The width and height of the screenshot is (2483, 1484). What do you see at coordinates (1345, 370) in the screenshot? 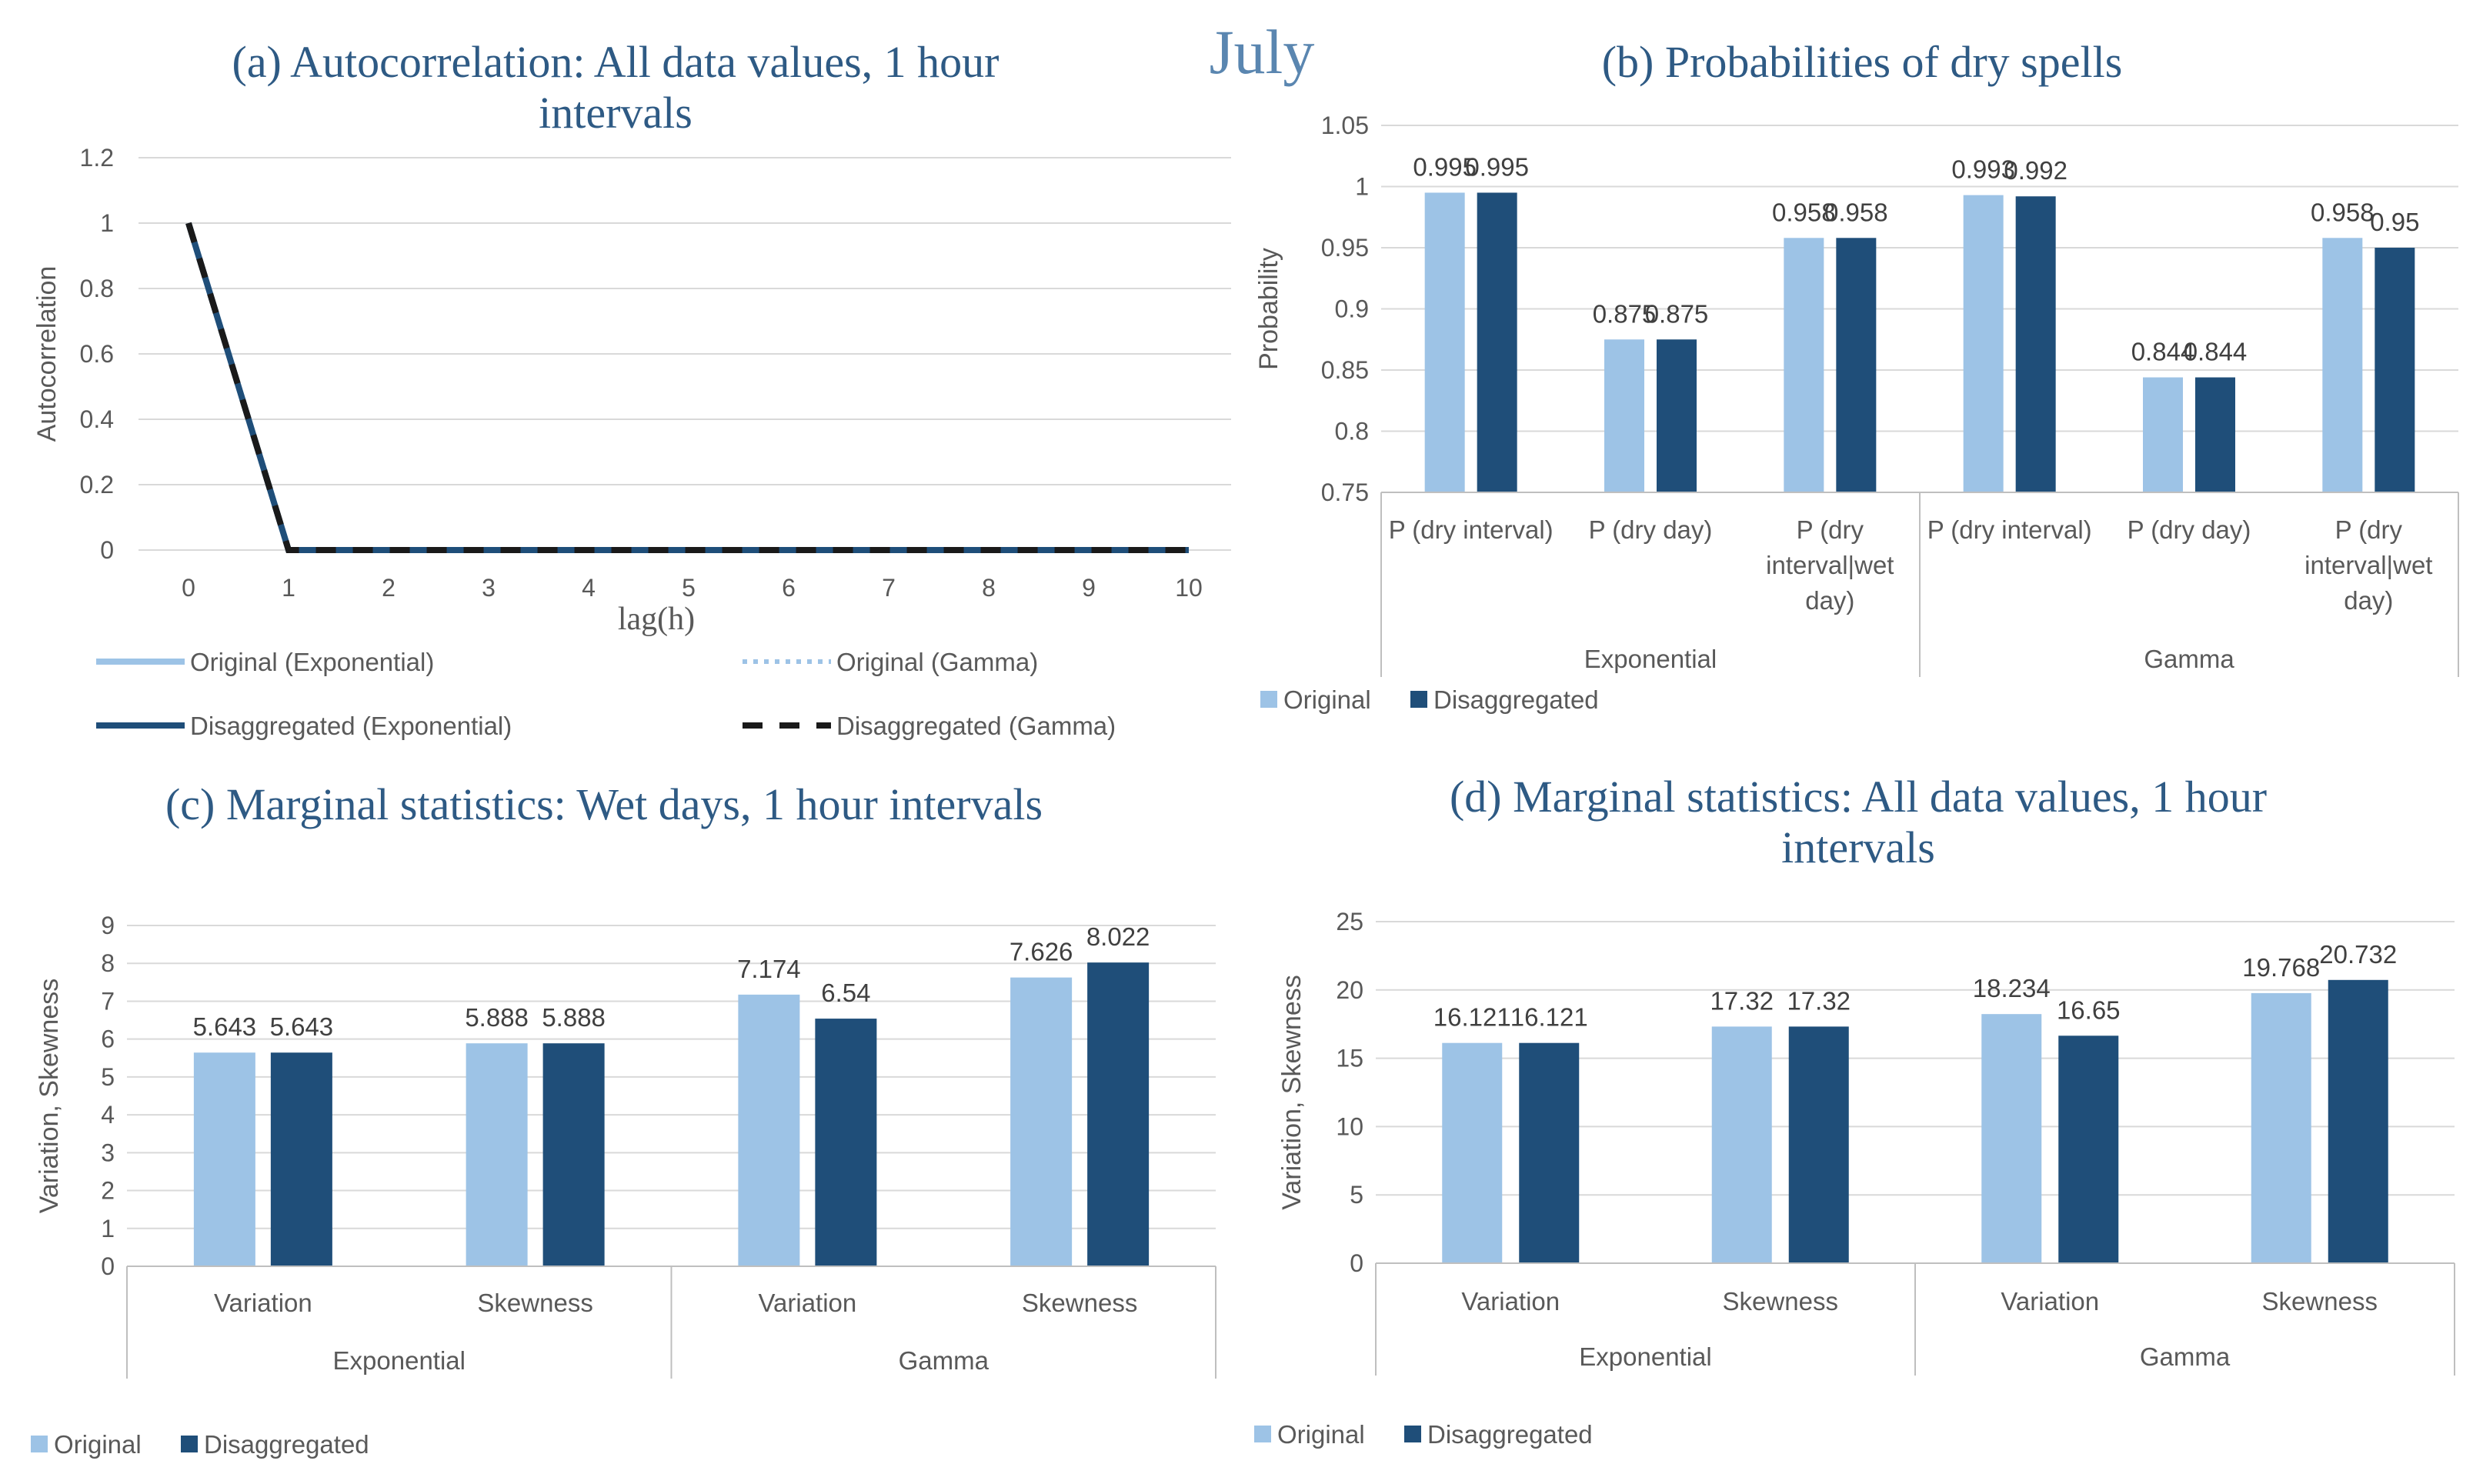
I see `chart-b-y-tick-label: 0.85` at bounding box center [1345, 370].